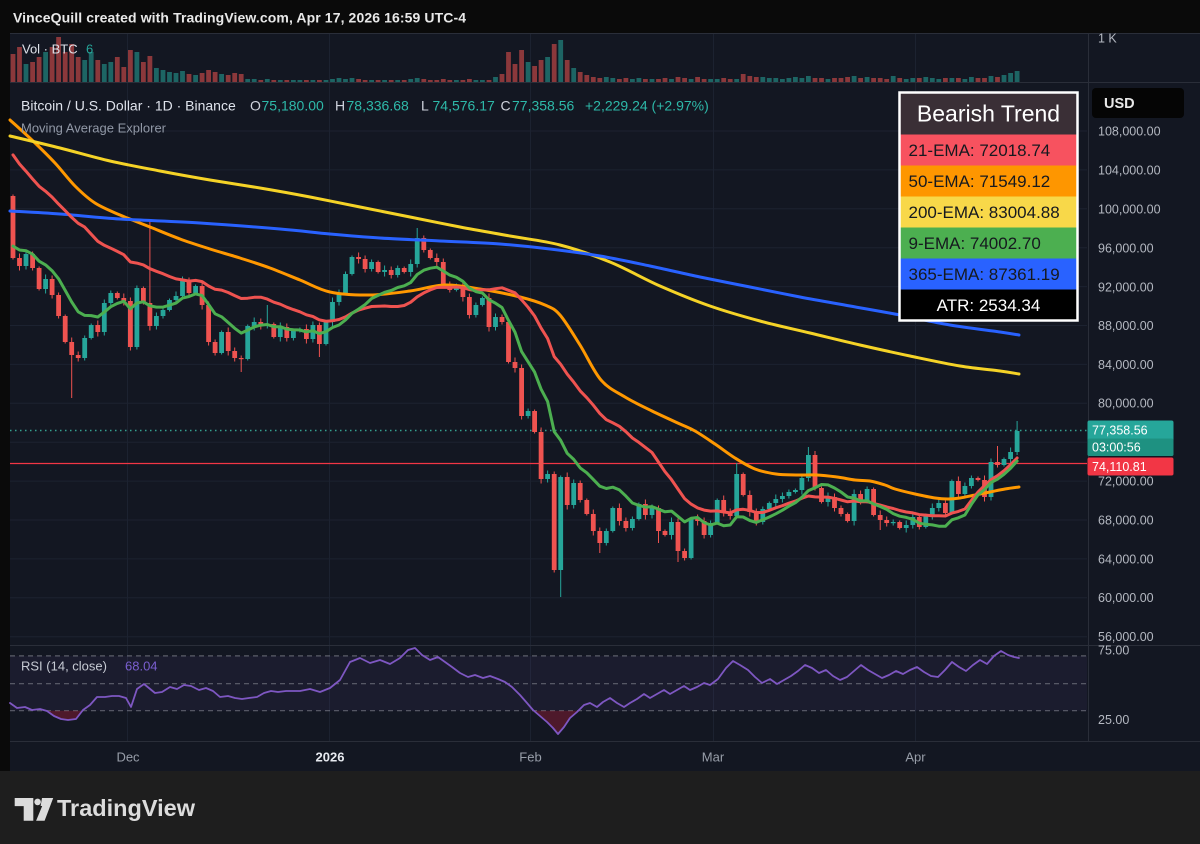  Describe the element at coordinates (989, 305) in the screenshot. I see `svg-text: ATR: 2534.34` at that location.